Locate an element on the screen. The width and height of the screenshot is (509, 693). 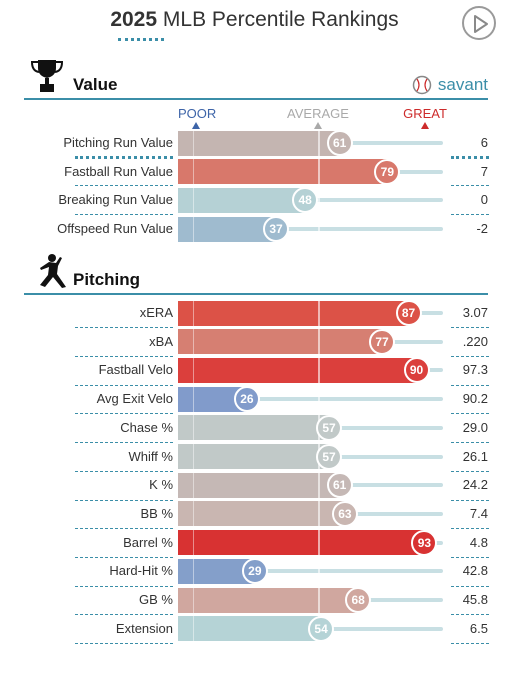
percentile-bubble: 79 is located at coordinates (387, 171).